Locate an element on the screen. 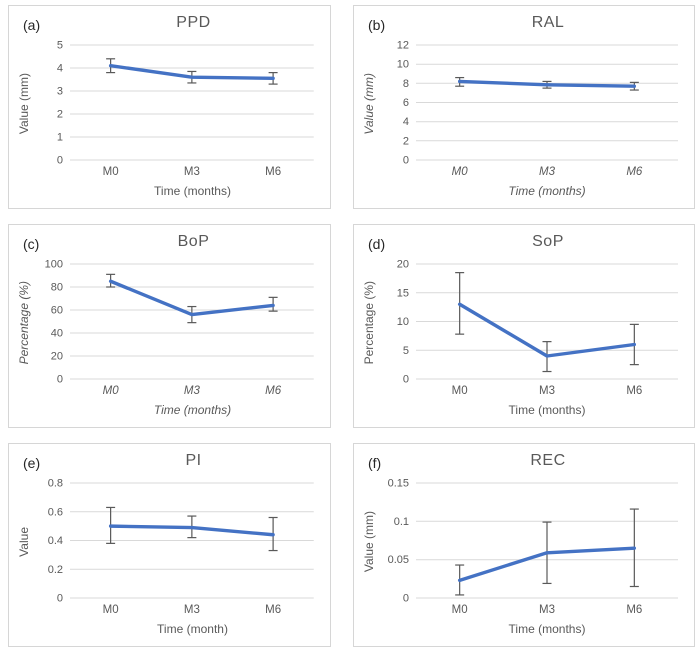  chart-title: PI is located at coordinates (193, 460).